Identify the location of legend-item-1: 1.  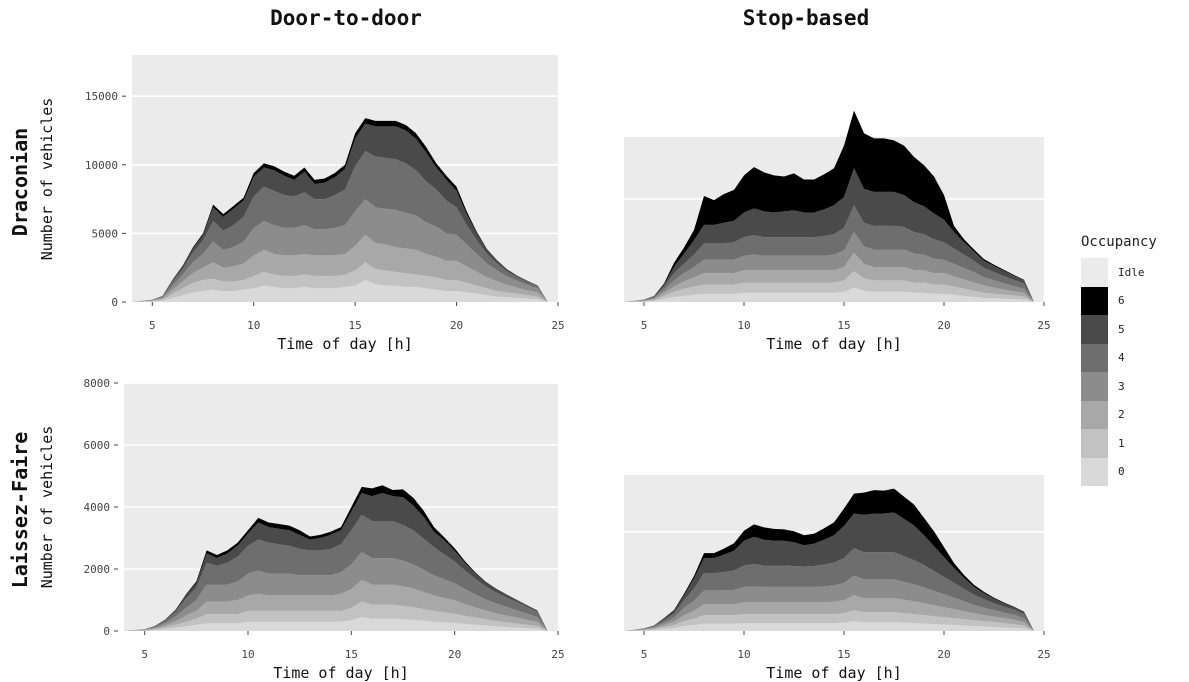
(1119, 443).